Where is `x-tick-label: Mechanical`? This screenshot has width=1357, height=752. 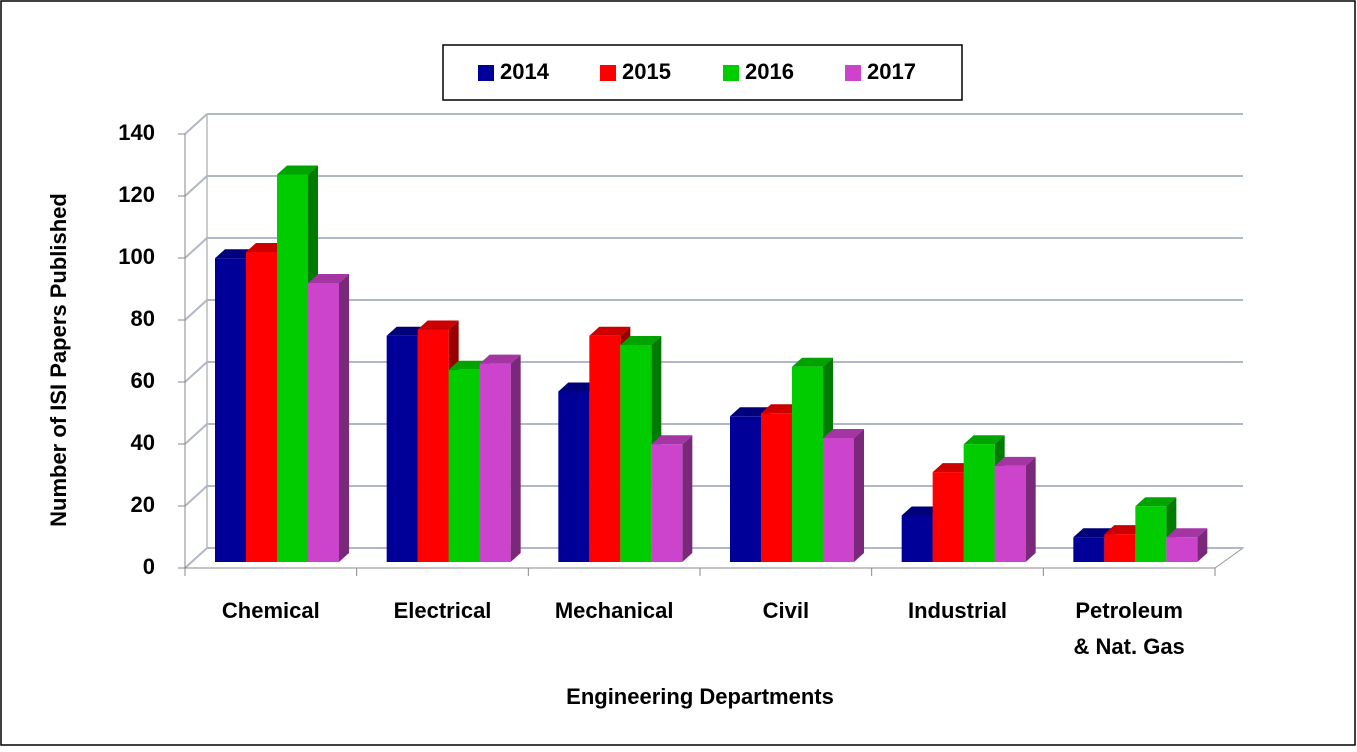 x-tick-label: Mechanical is located at coordinates (614, 610).